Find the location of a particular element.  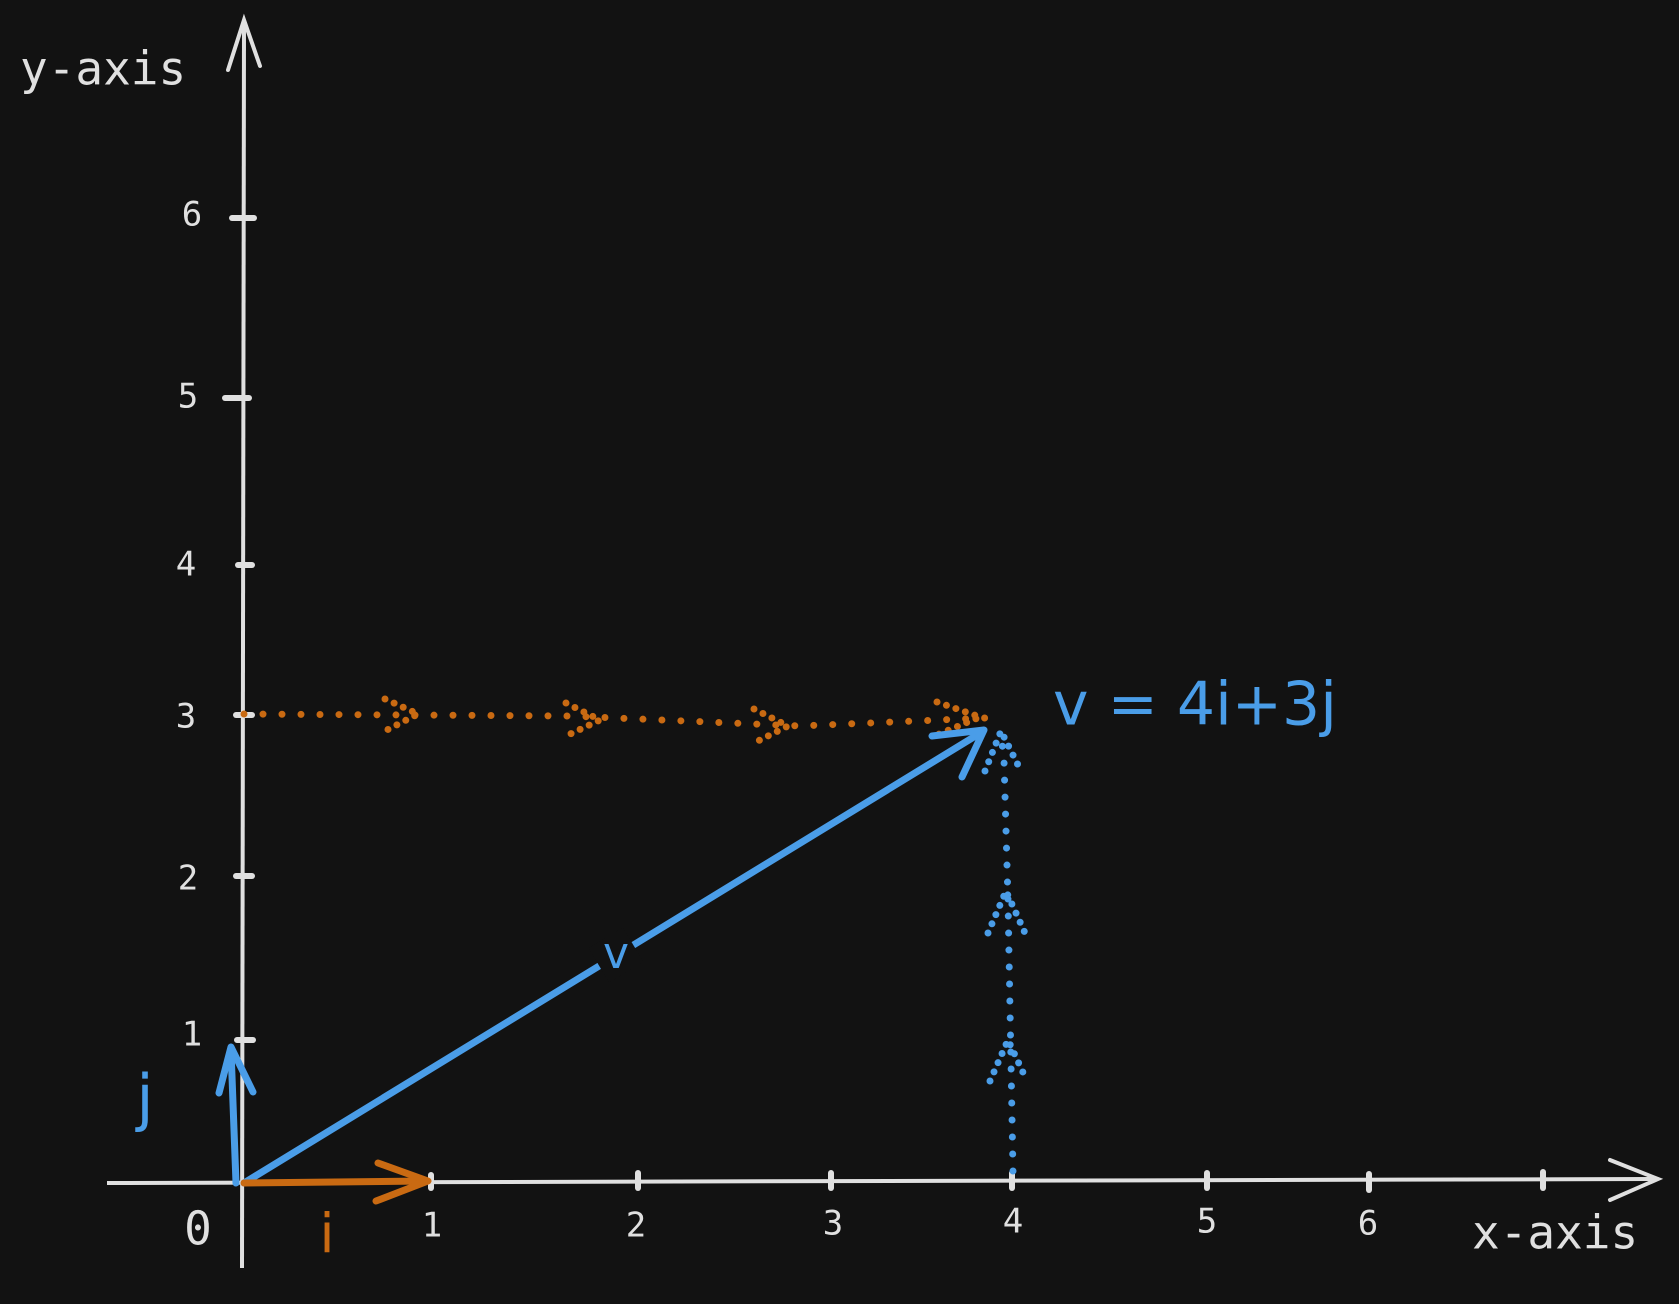

y-tick-label: 5 is located at coordinates (188, 397).